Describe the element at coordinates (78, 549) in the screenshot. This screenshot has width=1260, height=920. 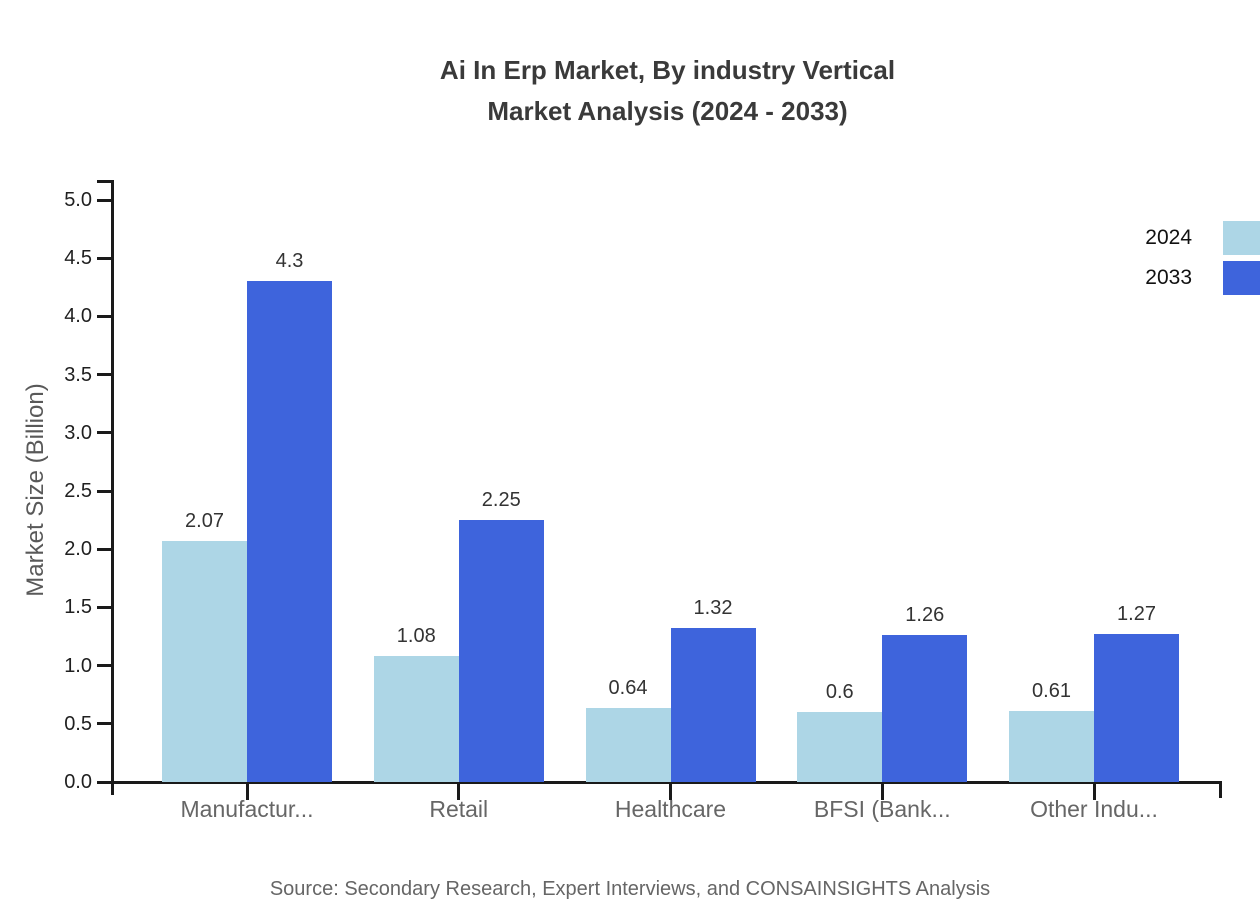
I see `y-tick-label: 2.0` at that location.